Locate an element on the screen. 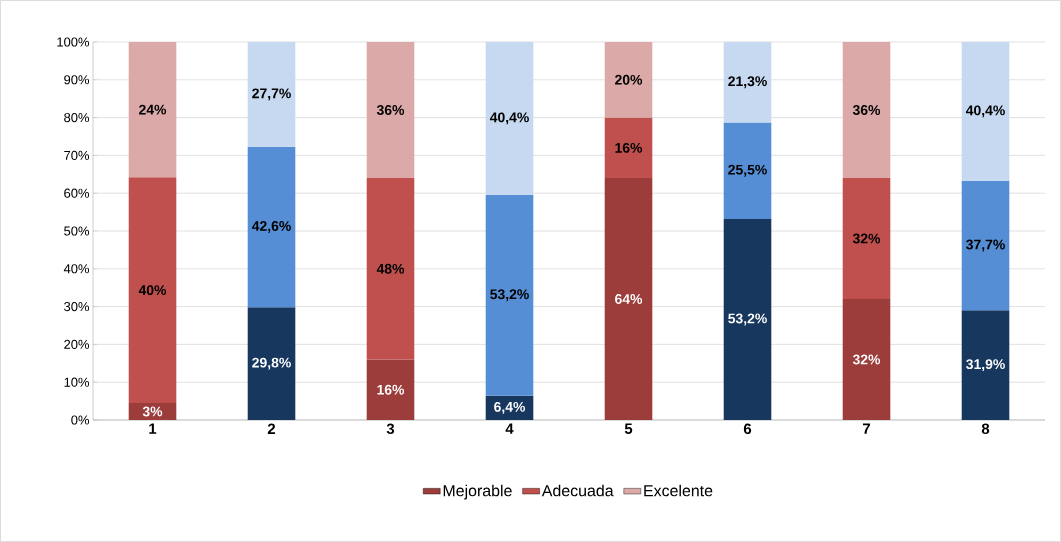 This screenshot has height=542, width=1061. x-tick-label: 4 is located at coordinates (509, 428).